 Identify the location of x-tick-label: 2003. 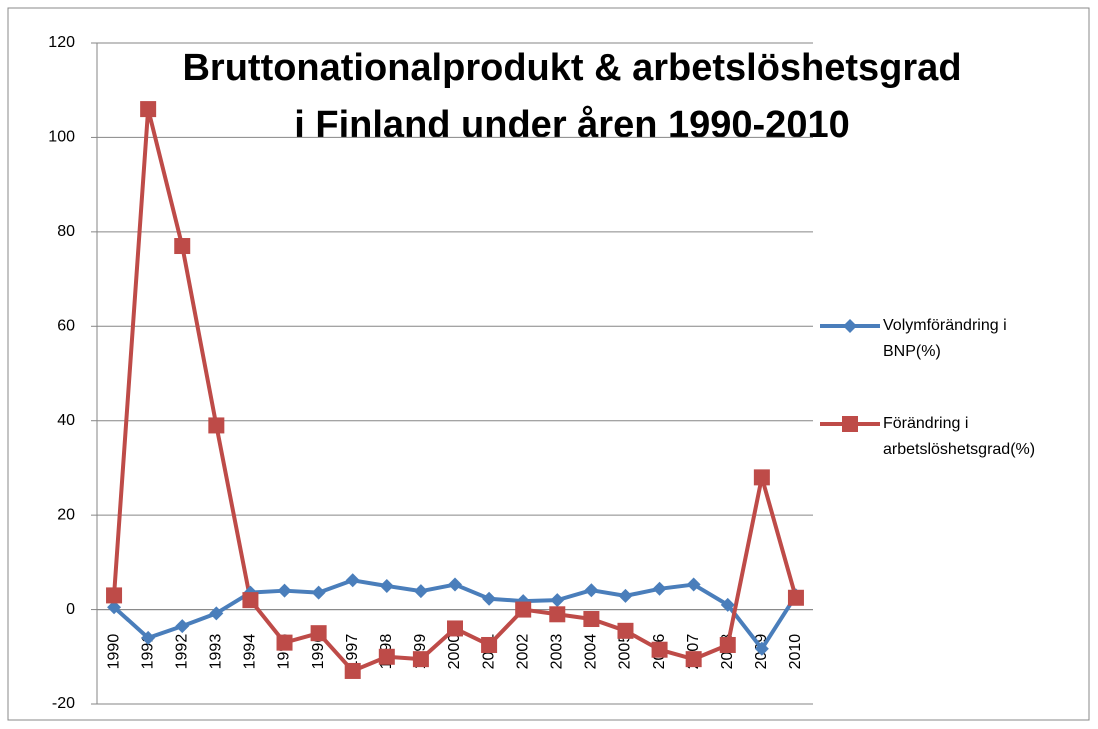
(557, 652).